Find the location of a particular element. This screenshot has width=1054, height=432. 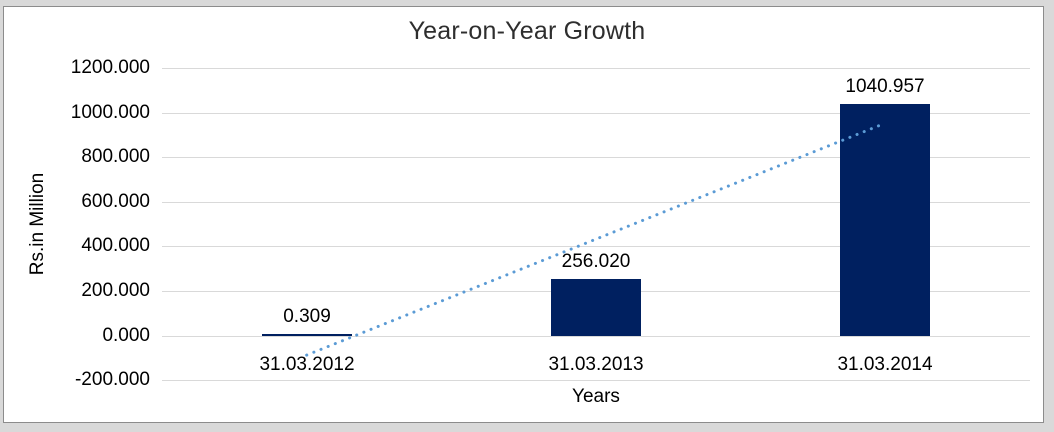

y-axis-tick-label: 1200.000 is located at coordinates (110, 67).